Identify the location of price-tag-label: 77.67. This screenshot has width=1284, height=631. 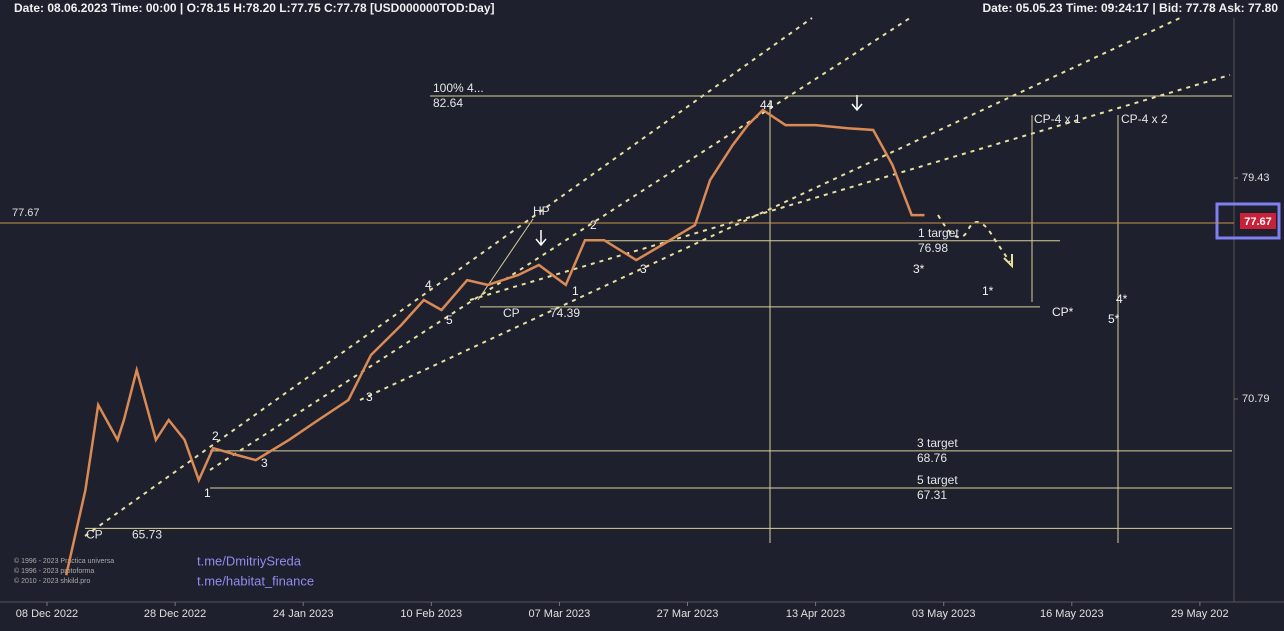
(1258, 222).